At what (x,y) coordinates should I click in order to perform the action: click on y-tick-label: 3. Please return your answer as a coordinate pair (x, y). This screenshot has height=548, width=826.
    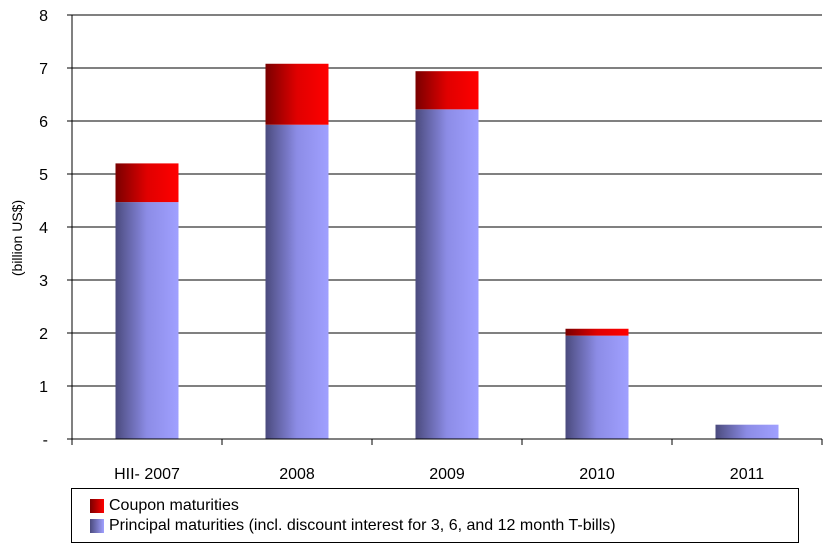
    Looking at the image, I should click on (43, 281).